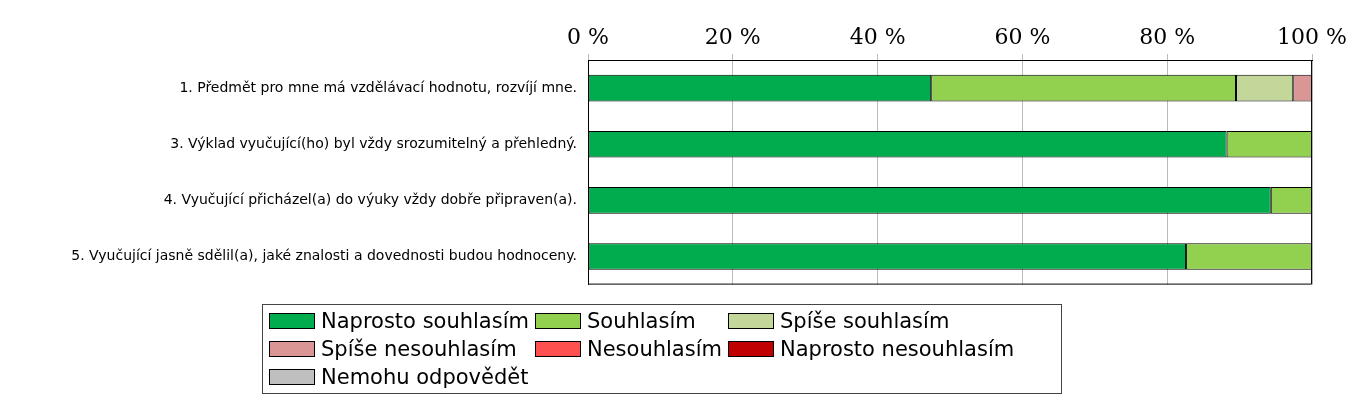 The image size is (1350, 414). What do you see at coordinates (425, 321) in the screenshot?
I see `legend-label: Naprosto souhlasím` at bounding box center [425, 321].